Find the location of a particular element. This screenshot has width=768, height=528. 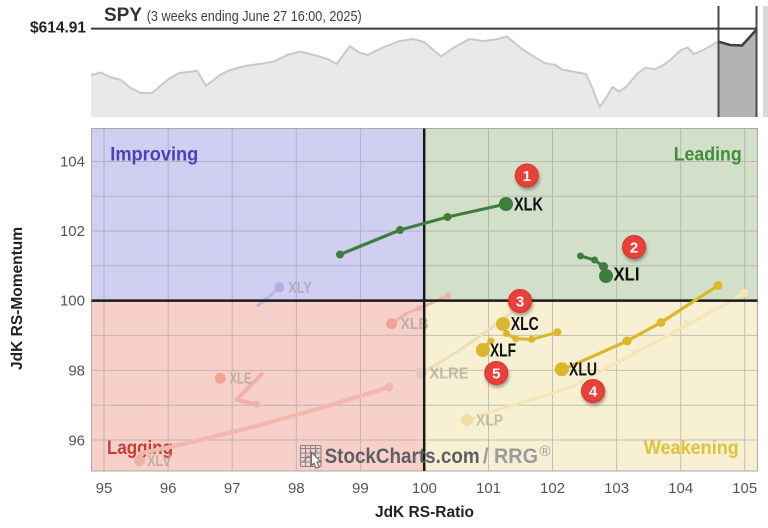

svg-text: 99 is located at coordinates (360, 488).